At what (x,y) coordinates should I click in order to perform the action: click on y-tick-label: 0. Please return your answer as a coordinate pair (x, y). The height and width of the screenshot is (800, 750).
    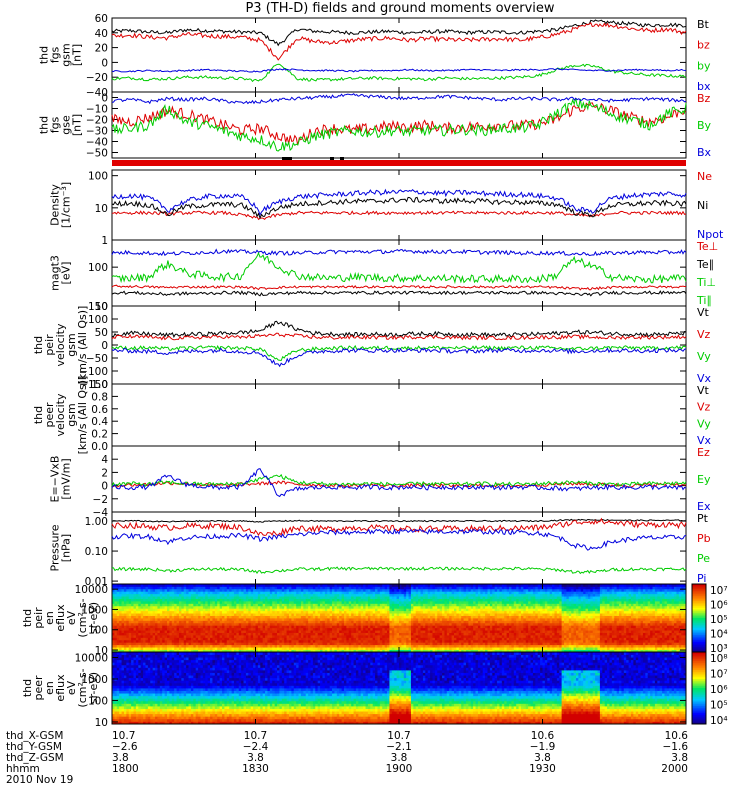
    Looking at the image, I should click on (104, 99).